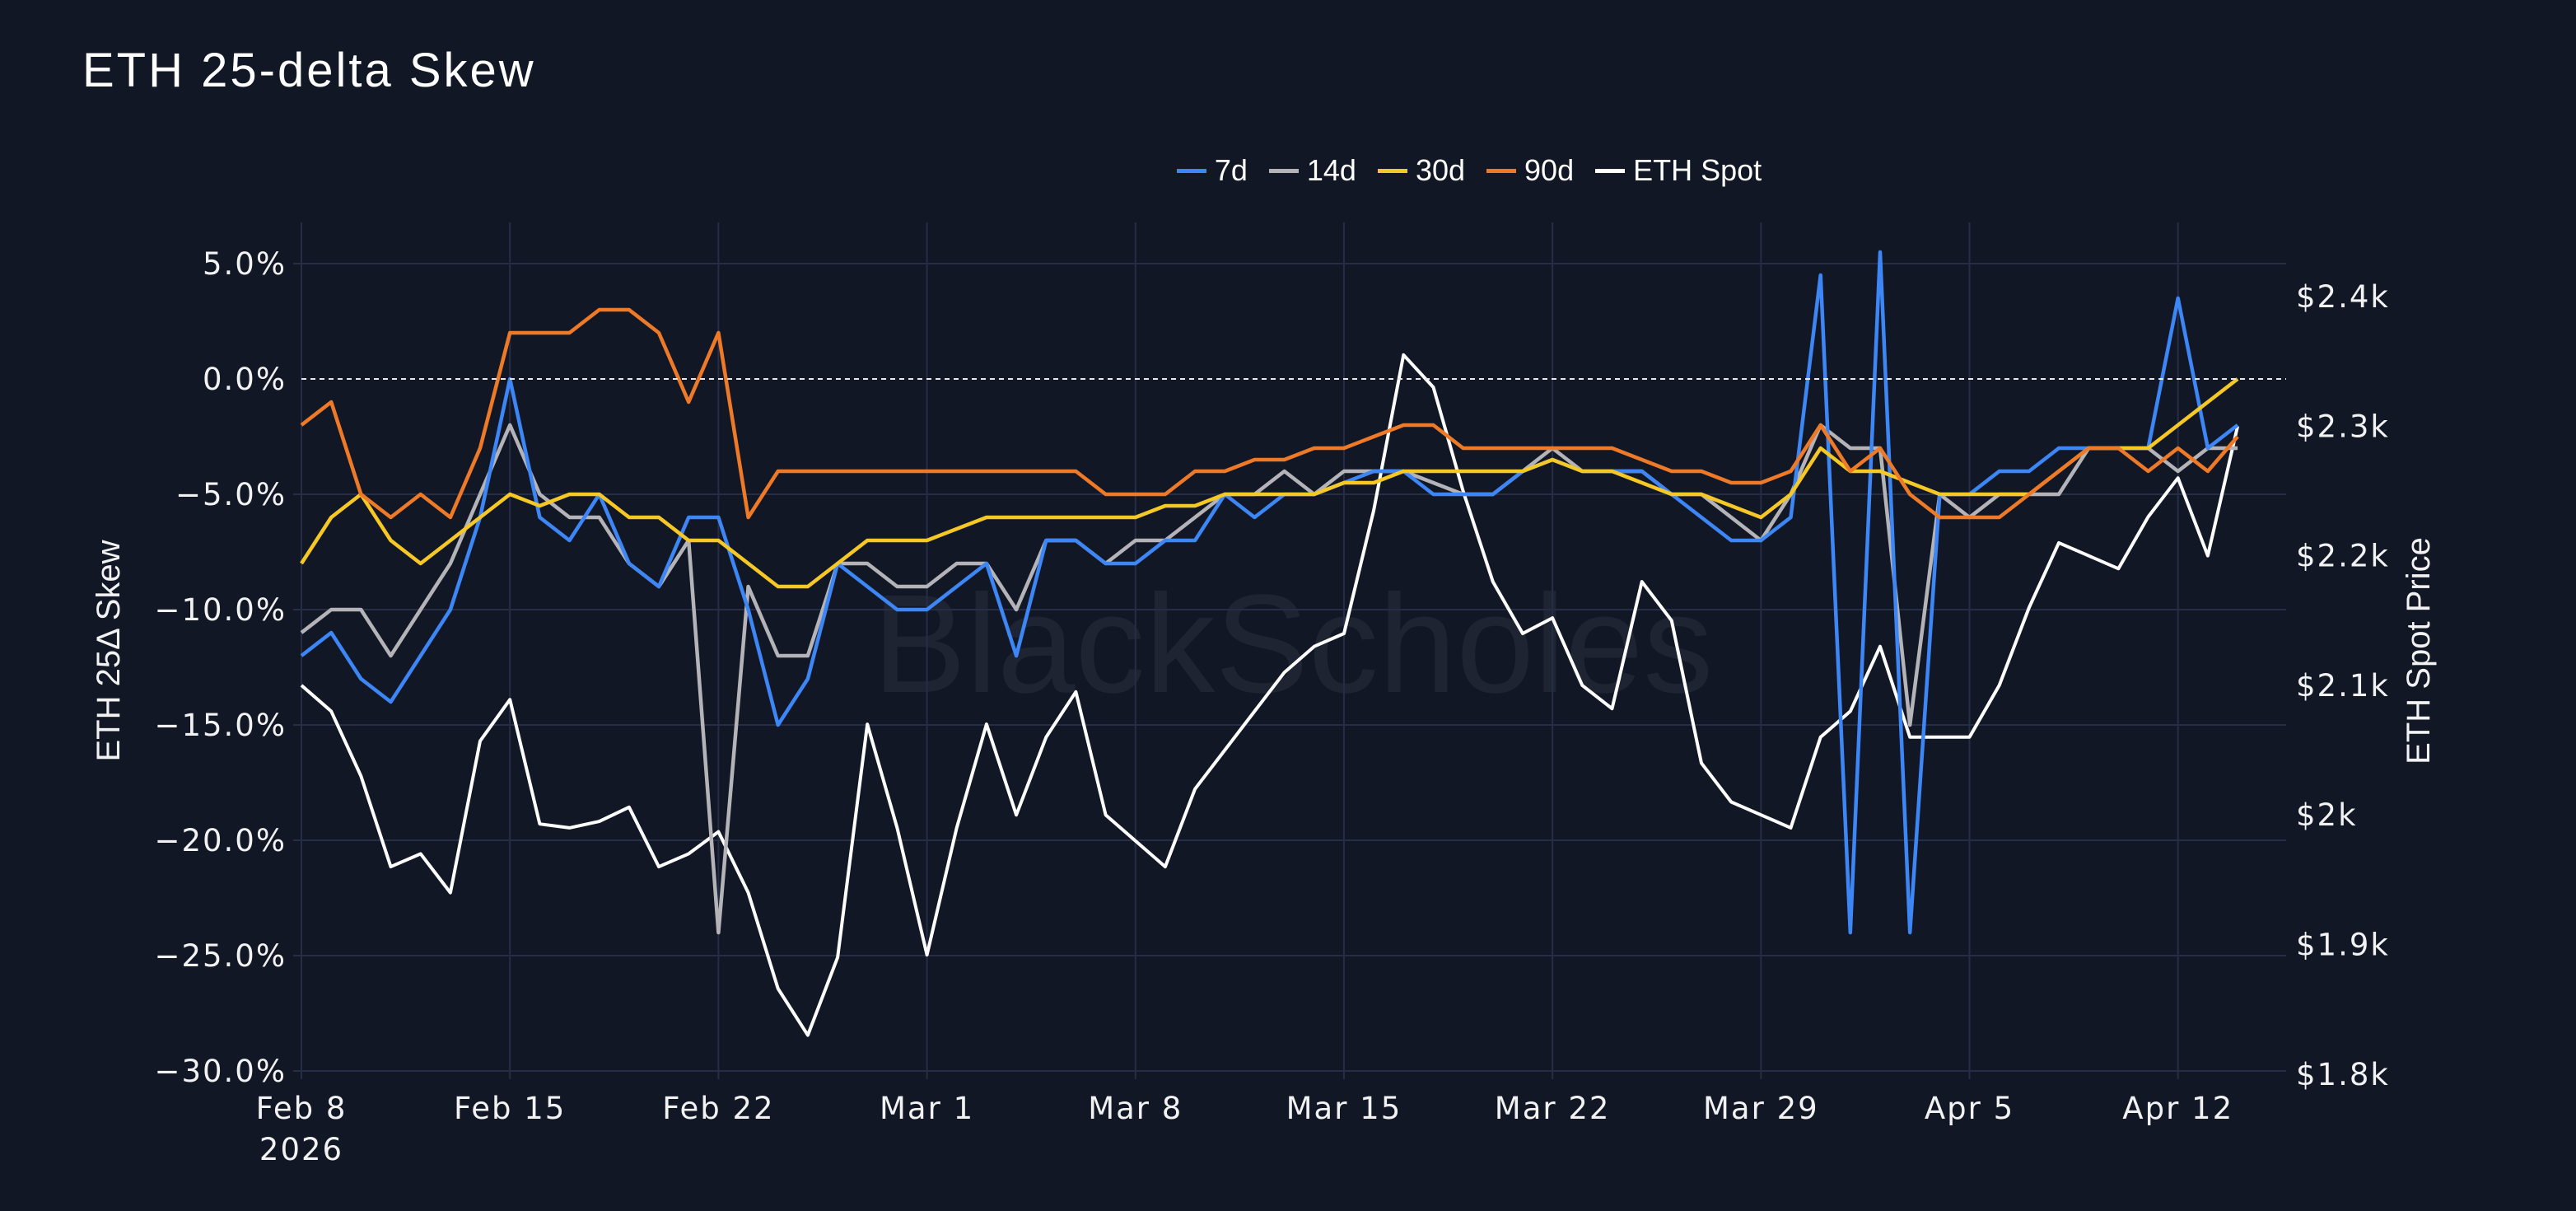 The height and width of the screenshot is (1211, 2576). I want to click on x-tick-label: Feb 22, so click(718, 1108).